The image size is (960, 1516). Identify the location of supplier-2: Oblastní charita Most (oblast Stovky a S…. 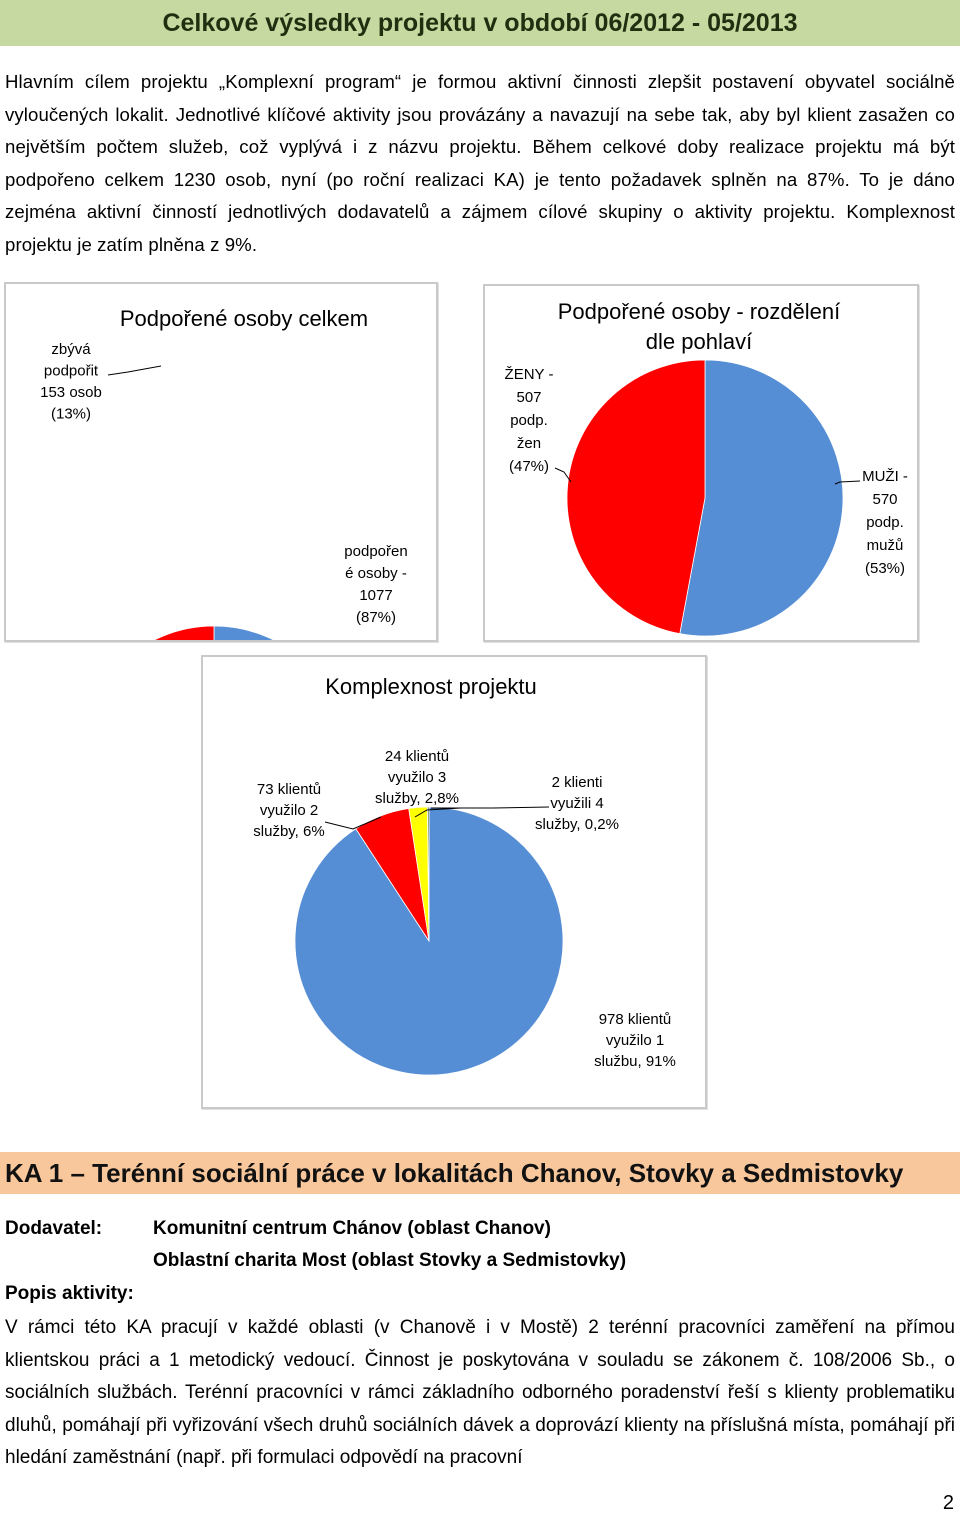
(390, 1260).